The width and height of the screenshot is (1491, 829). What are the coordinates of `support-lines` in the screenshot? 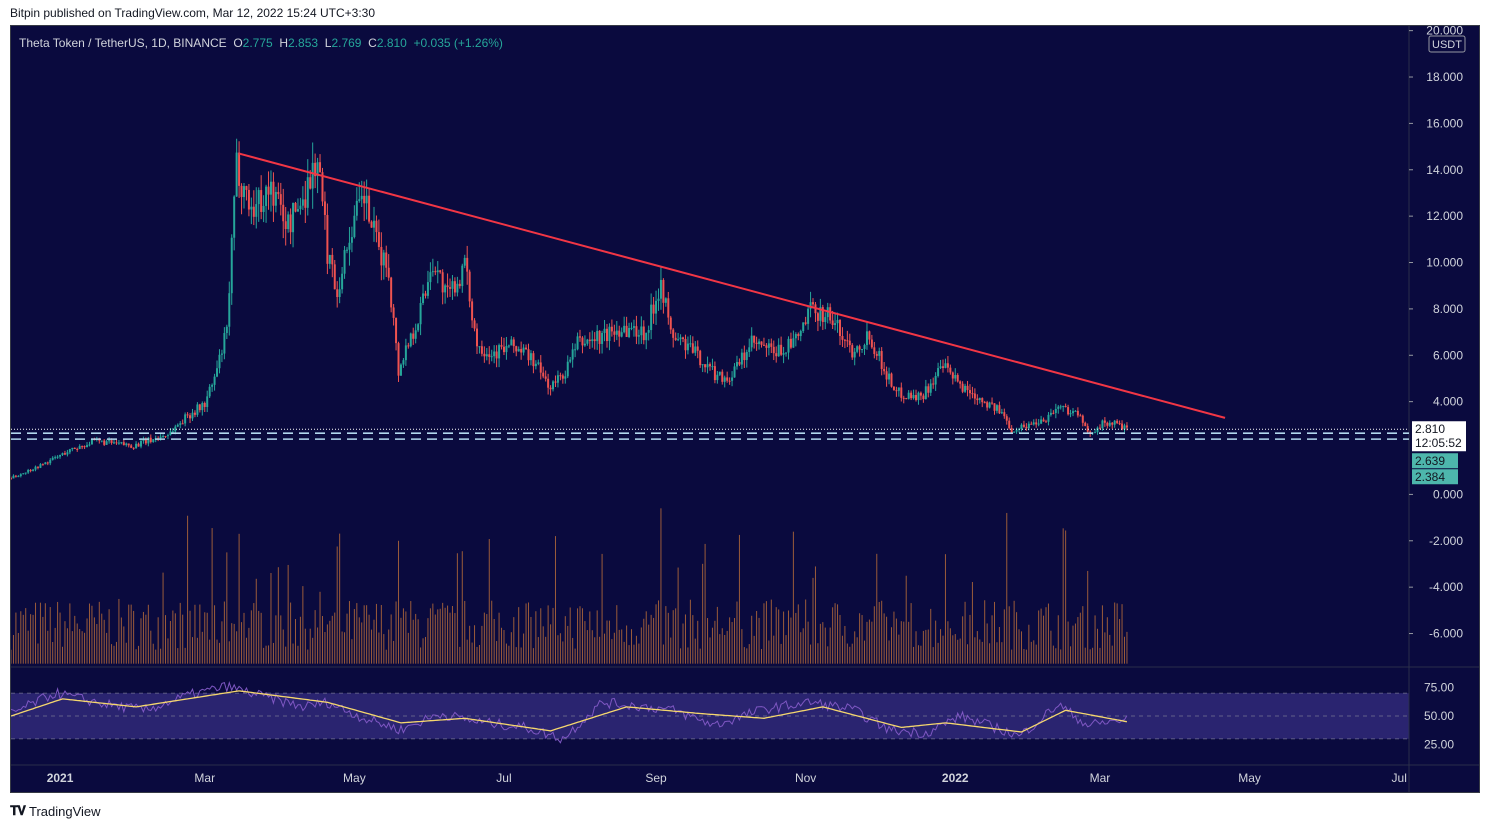 It's located at (710, 434).